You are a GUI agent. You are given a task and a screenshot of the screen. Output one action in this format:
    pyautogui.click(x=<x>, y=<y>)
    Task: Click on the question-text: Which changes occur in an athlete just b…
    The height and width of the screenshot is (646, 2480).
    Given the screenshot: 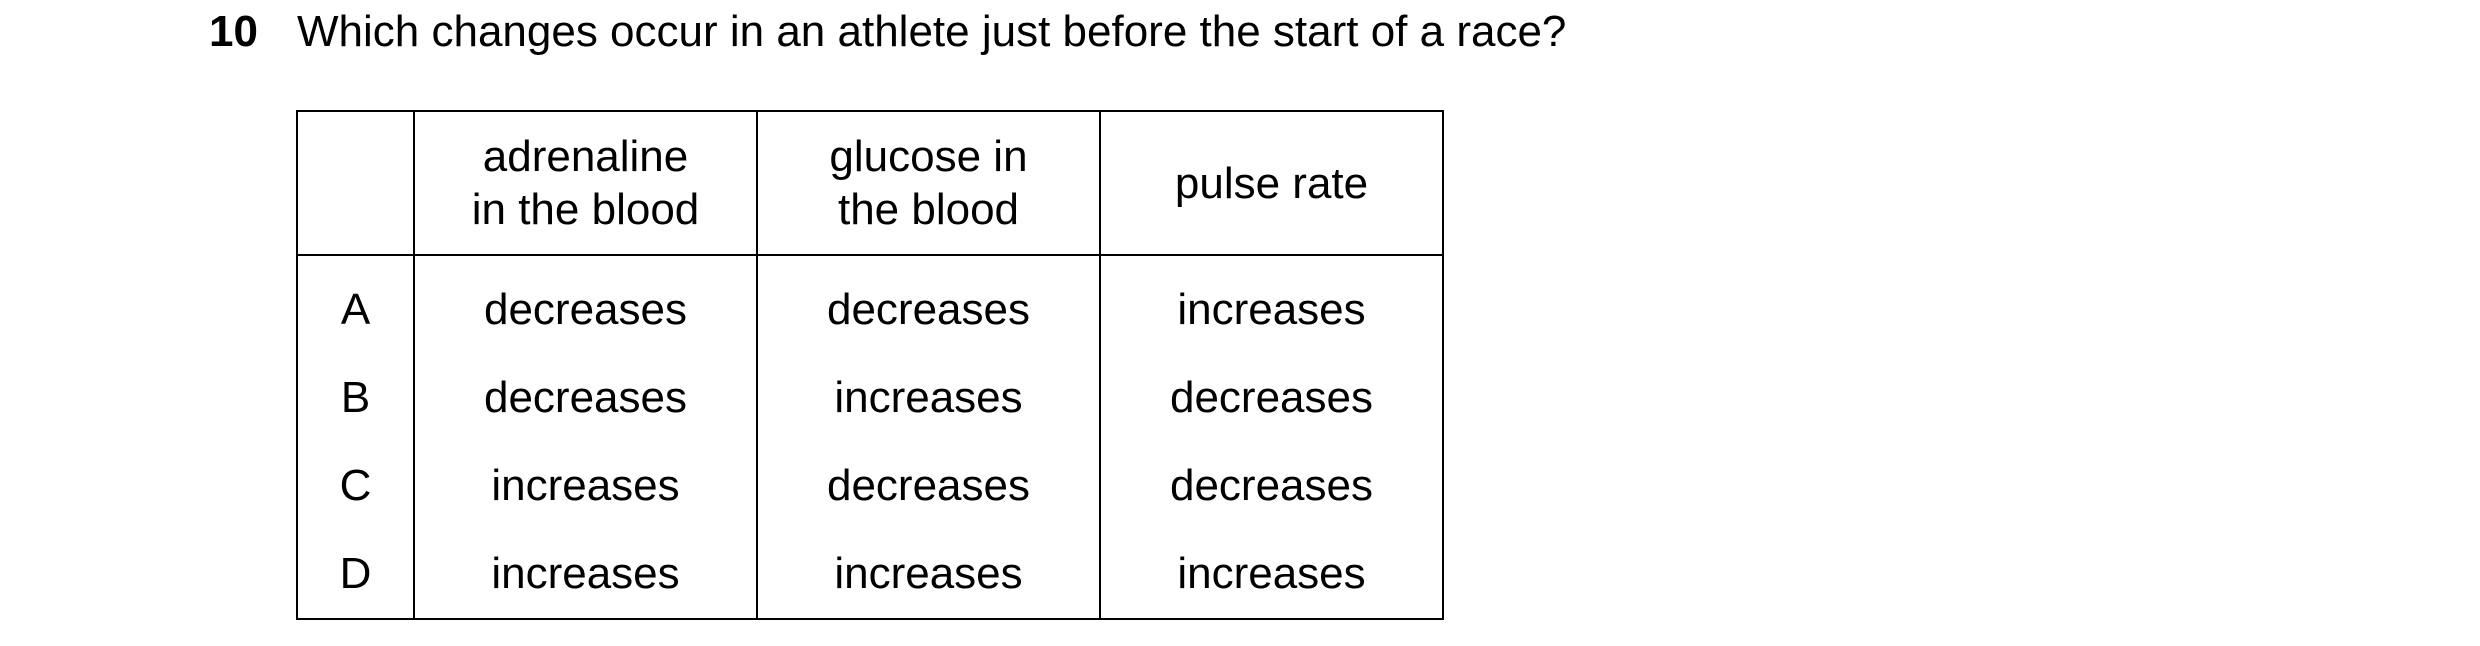 What is the action you would take?
    pyautogui.click(x=932, y=31)
    